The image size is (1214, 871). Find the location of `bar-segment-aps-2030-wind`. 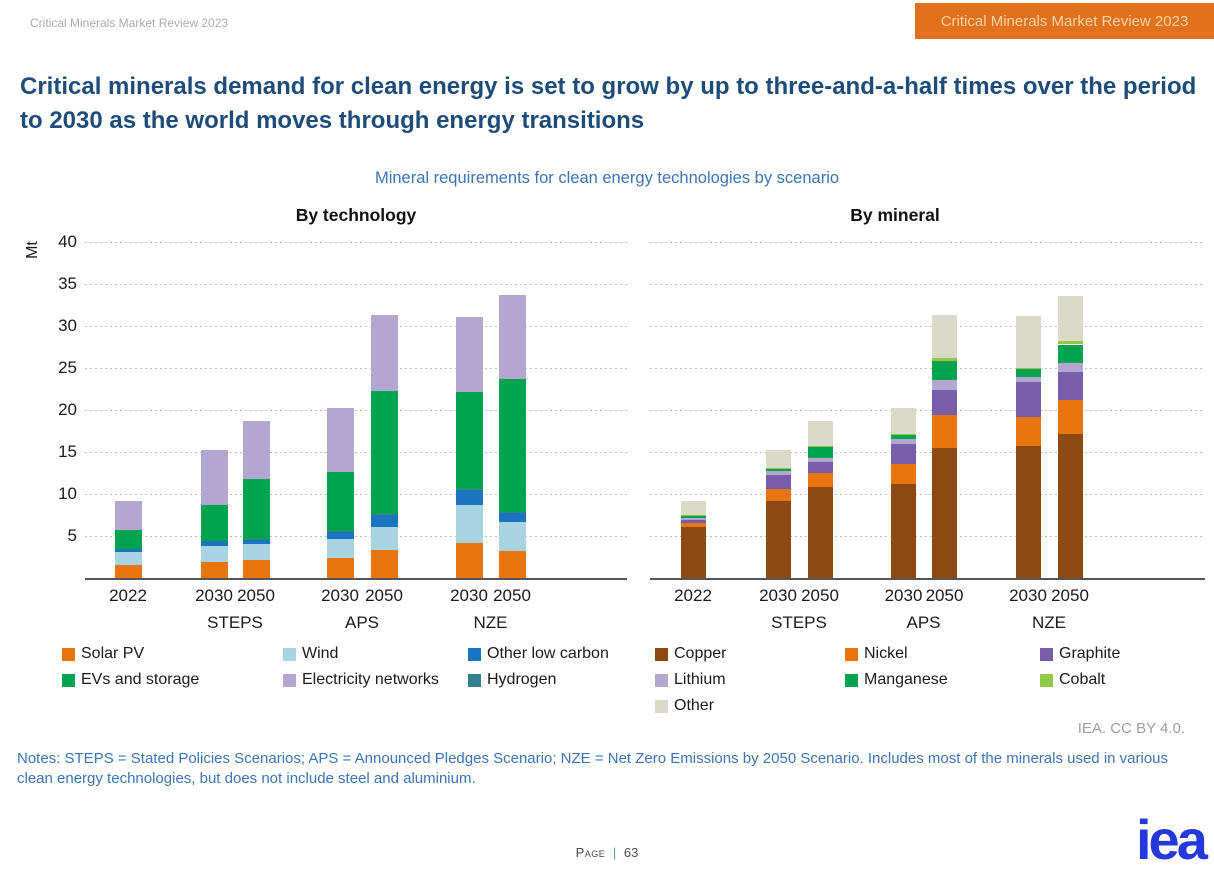

bar-segment-aps-2030-wind is located at coordinates (340, 548).